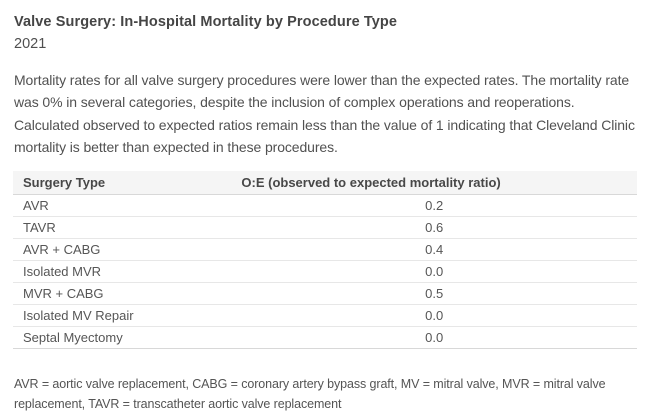  I want to click on surgery-type-cell: MVR + CABG, so click(122, 293).